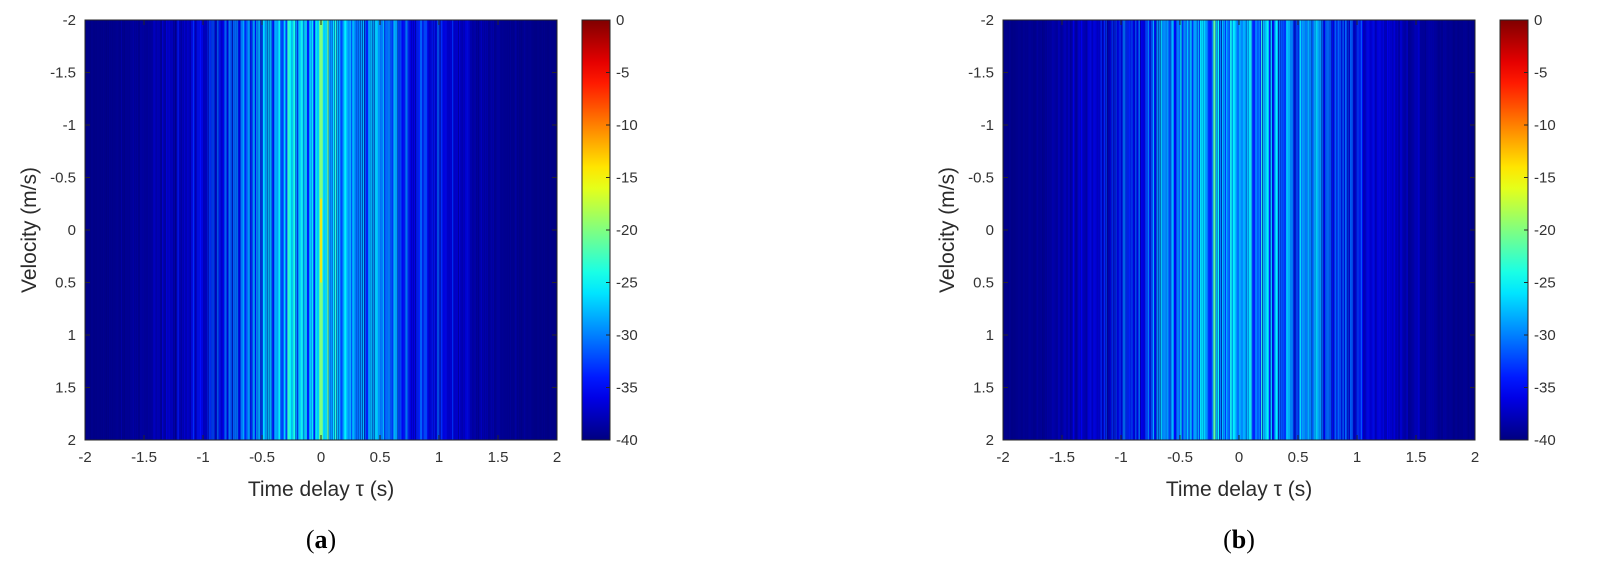 The height and width of the screenshot is (581, 1611). What do you see at coordinates (380, 457) in the screenshot?
I see `x-tick-label: 0.5` at bounding box center [380, 457].